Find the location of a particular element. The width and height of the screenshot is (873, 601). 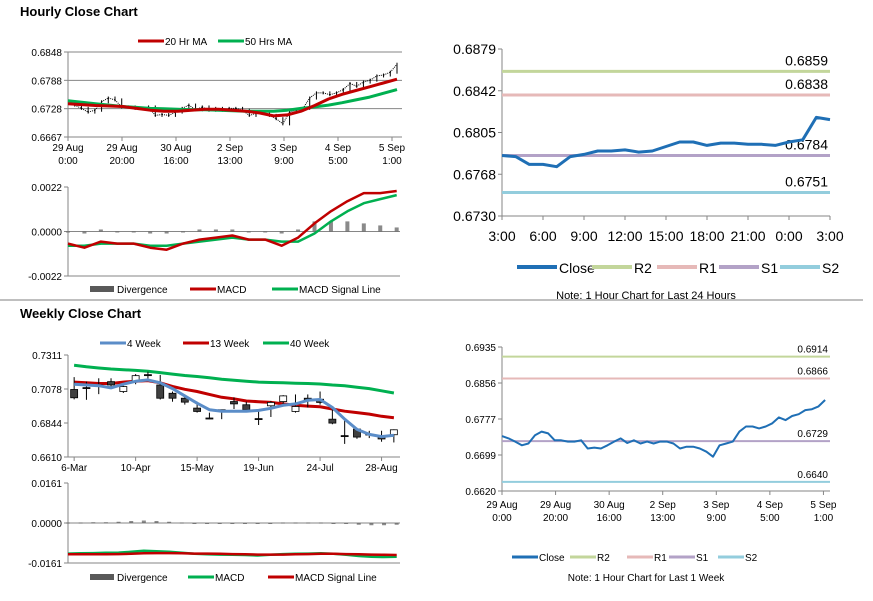

x-tick-label: 20:00 is located at coordinates (555, 518).